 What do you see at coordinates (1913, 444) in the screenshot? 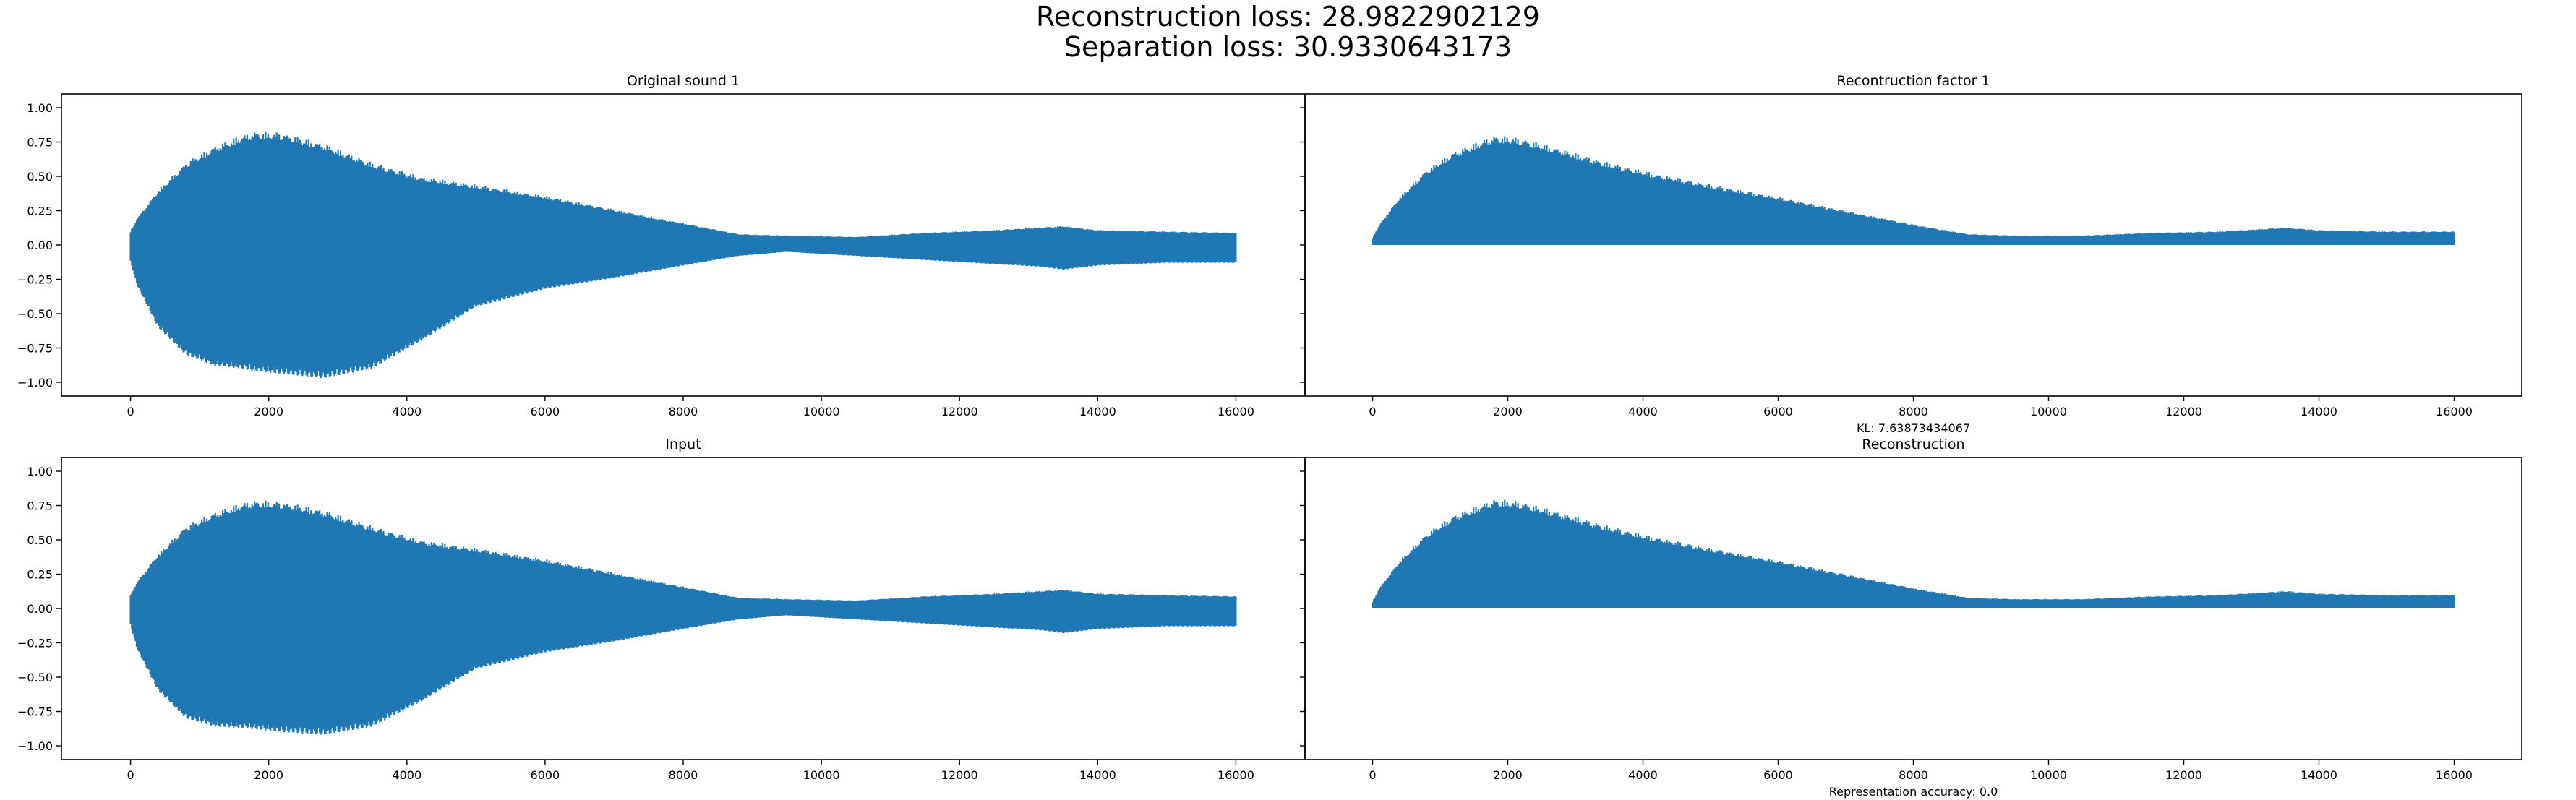
I see `subplot-title: Reconstruction` at bounding box center [1913, 444].